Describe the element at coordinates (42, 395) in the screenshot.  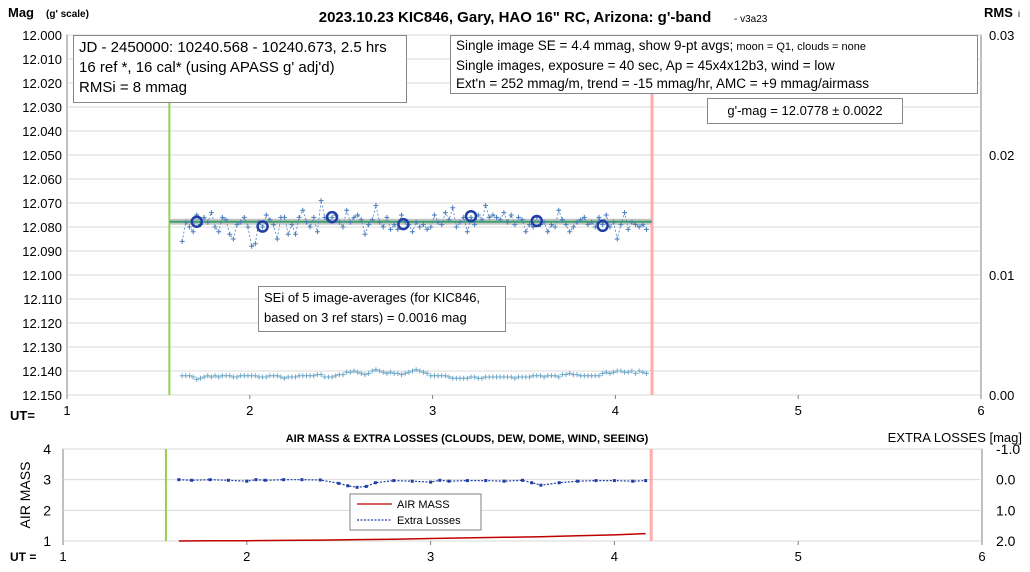
I see `top-y-tick-label: 12.150` at that location.